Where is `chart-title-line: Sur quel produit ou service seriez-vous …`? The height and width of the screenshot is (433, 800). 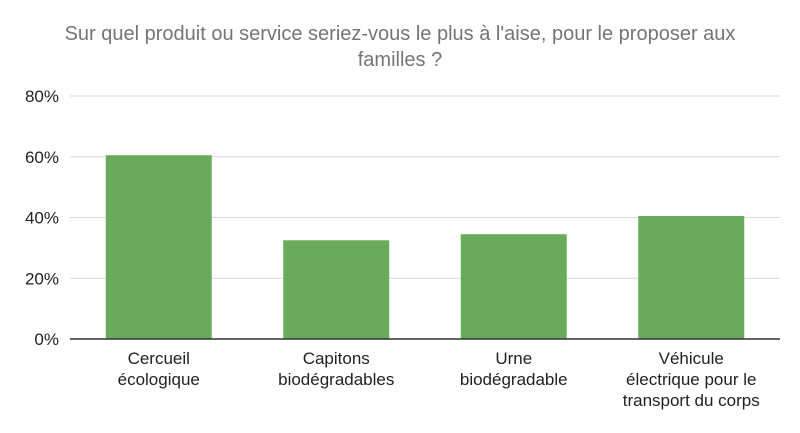 chart-title-line: Sur quel produit ou service seriez-vous … is located at coordinates (400, 34).